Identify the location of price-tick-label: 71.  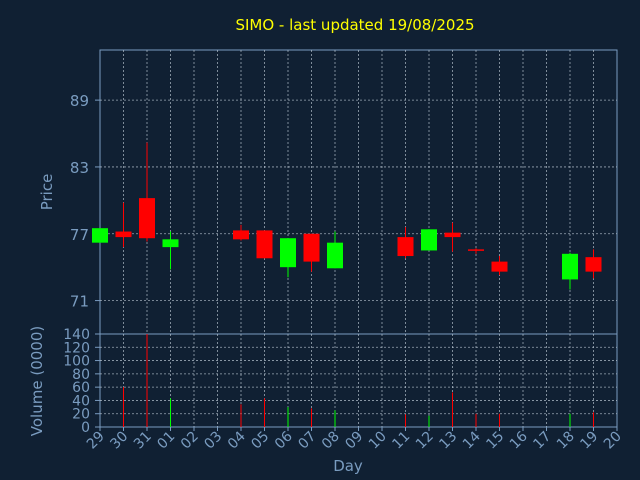
(79, 302).